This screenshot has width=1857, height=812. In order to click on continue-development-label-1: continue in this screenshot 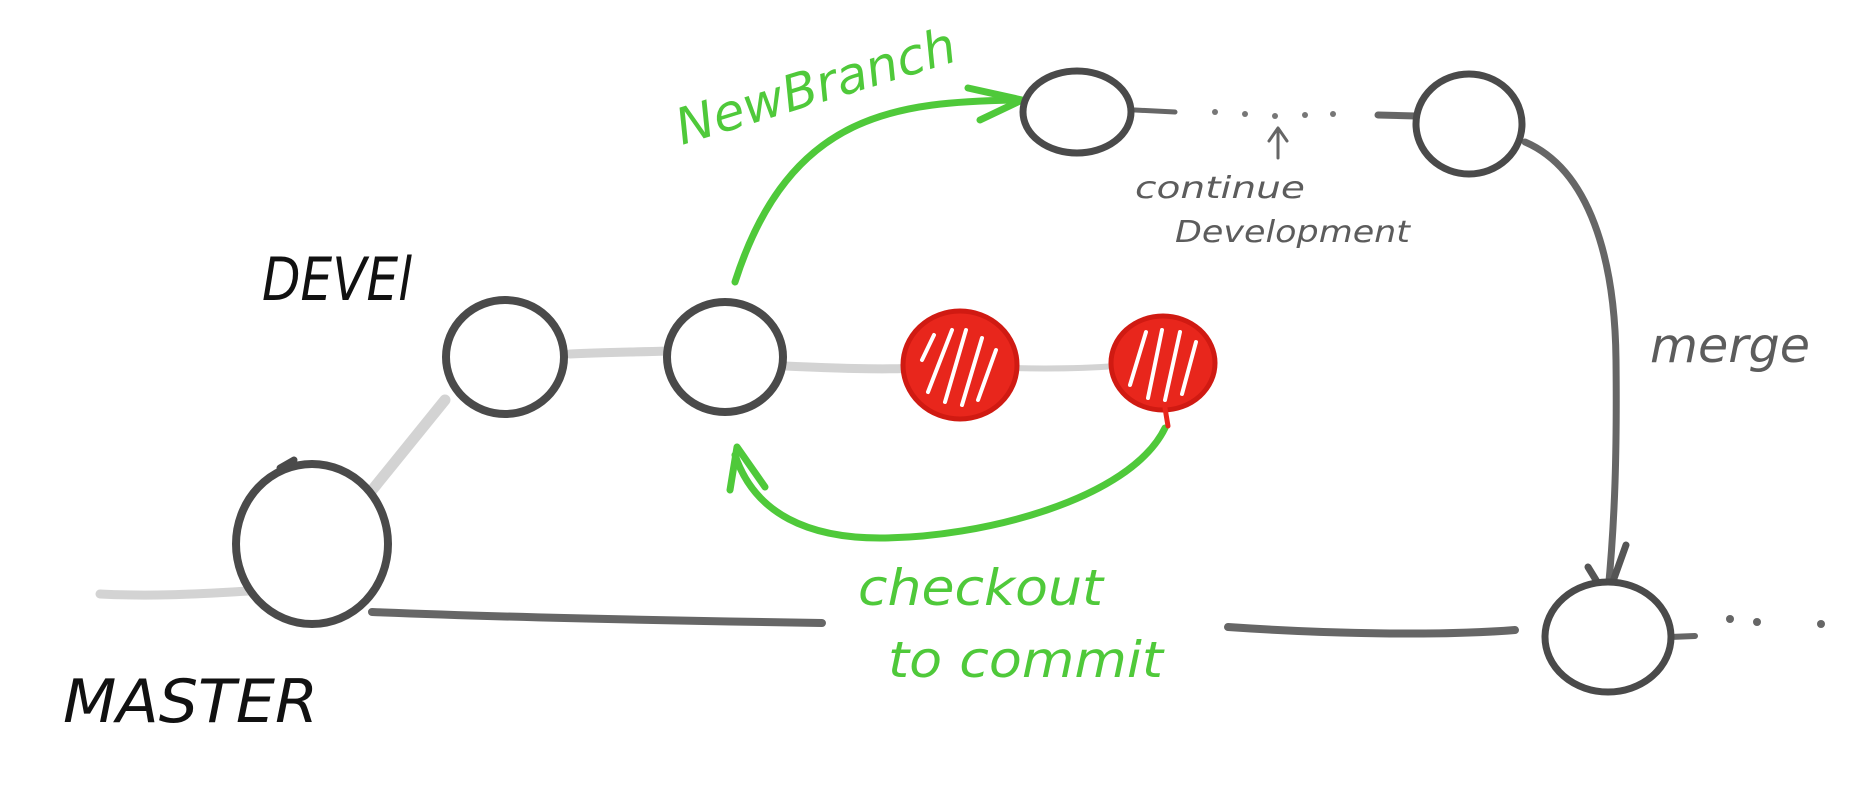, I will do `click(1220, 188)`.